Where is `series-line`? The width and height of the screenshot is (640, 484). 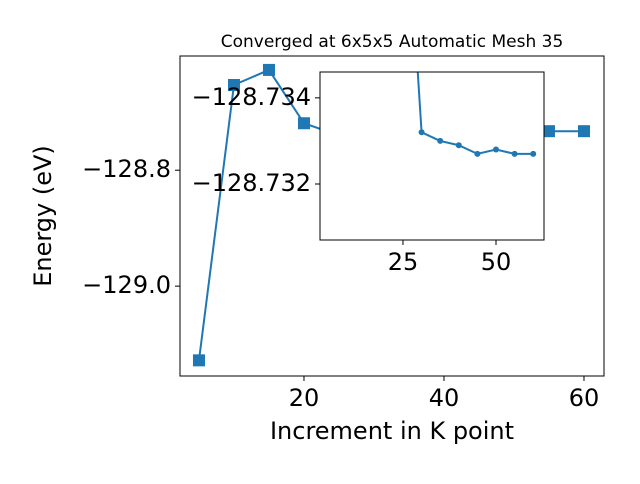 series-line is located at coordinates (475, 113).